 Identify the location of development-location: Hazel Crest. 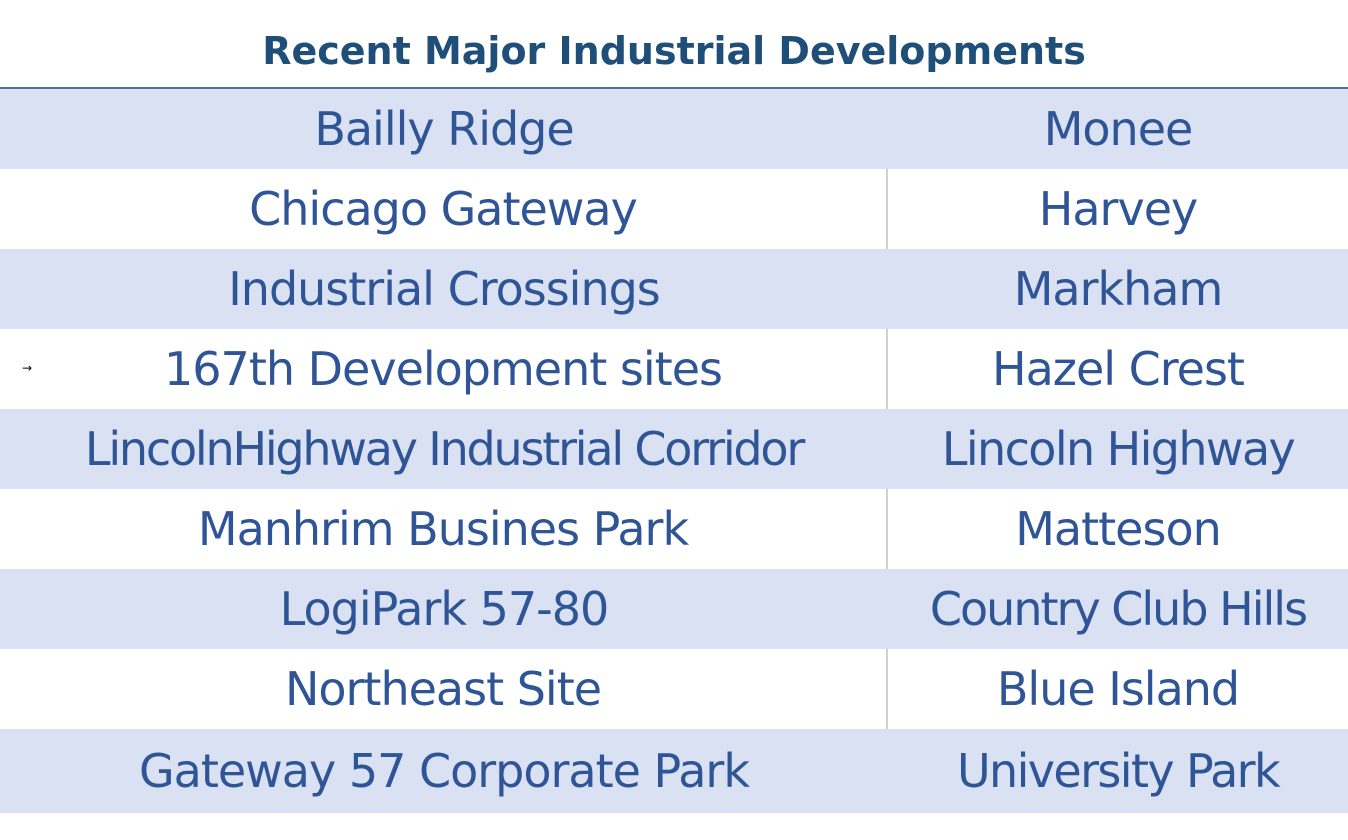
(1118, 369).